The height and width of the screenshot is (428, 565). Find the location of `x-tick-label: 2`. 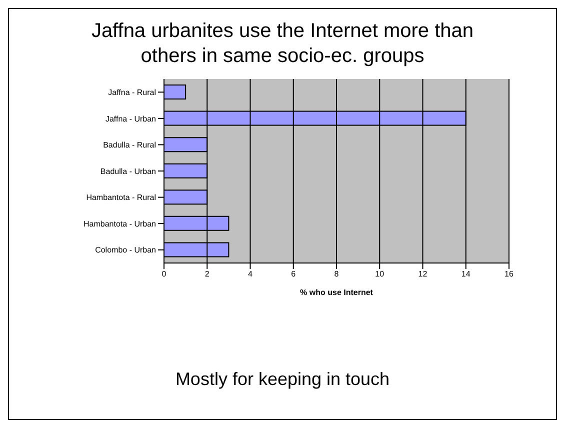

x-tick-label: 2 is located at coordinates (207, 274).